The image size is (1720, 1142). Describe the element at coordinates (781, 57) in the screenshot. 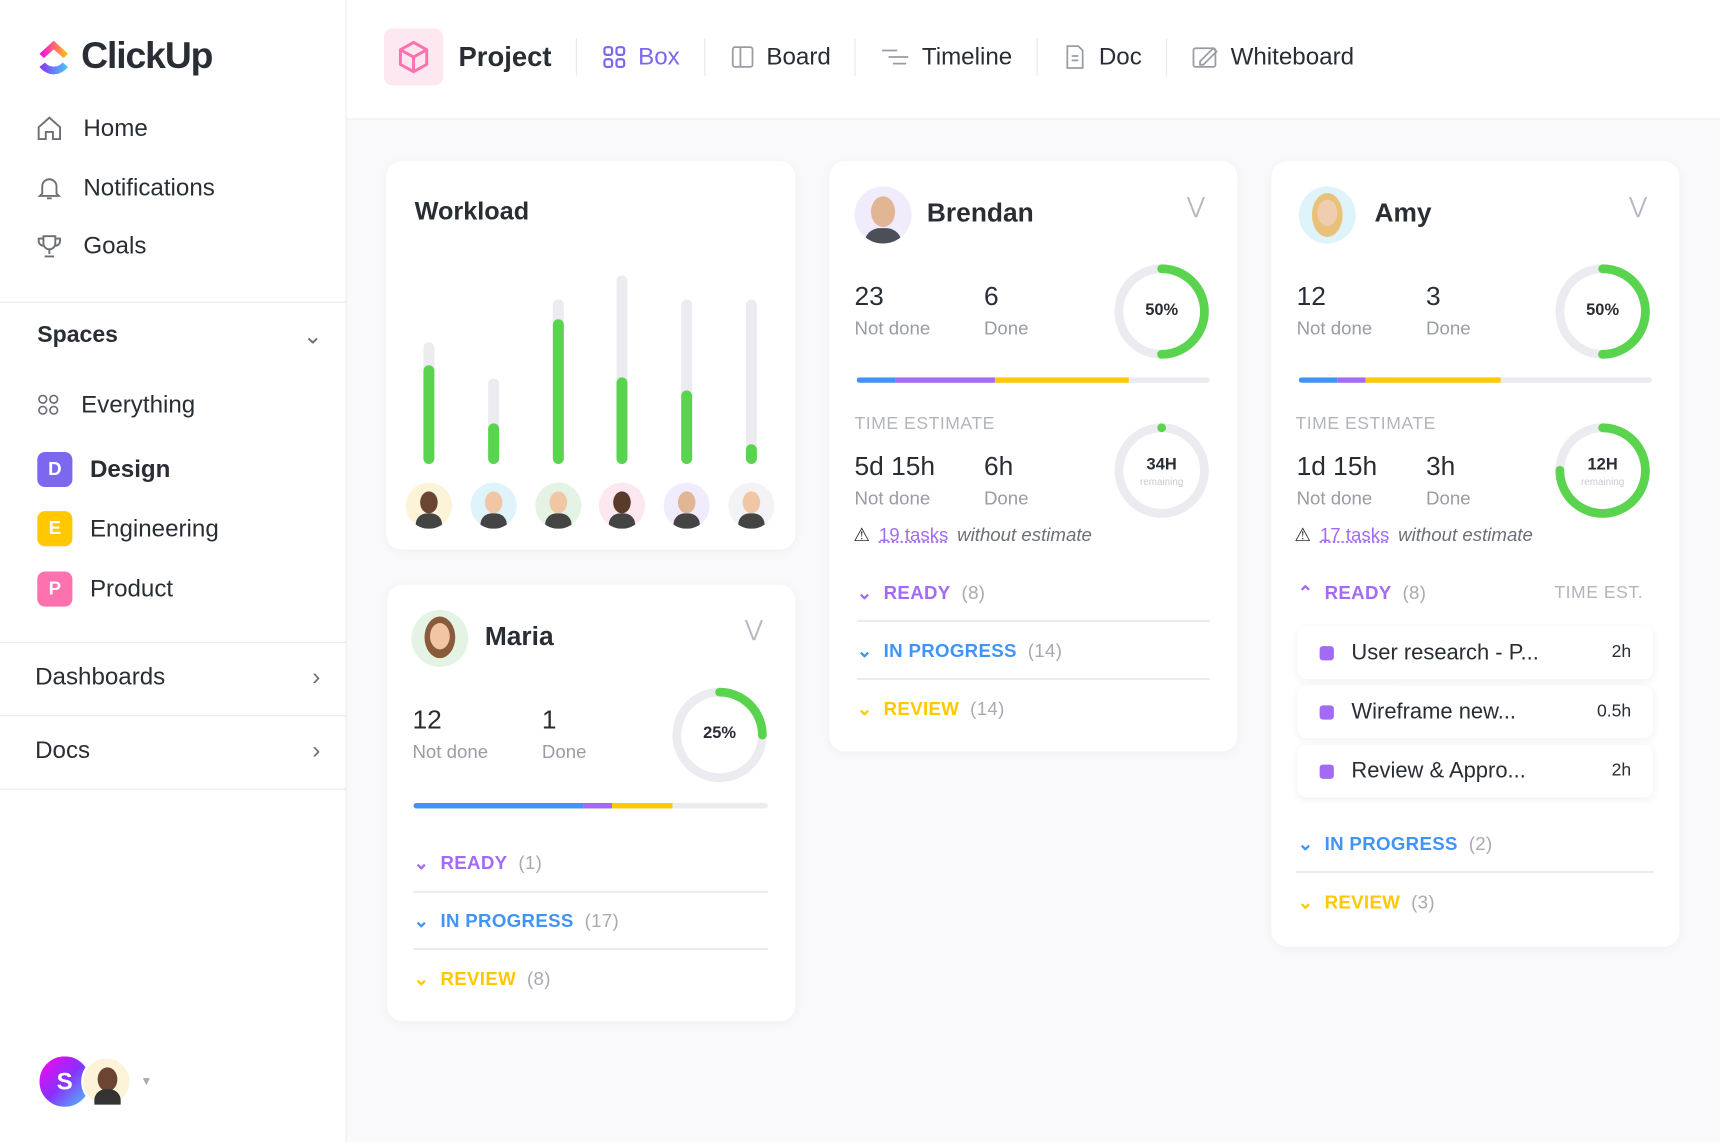

I see `tab-board: Board` at that location.